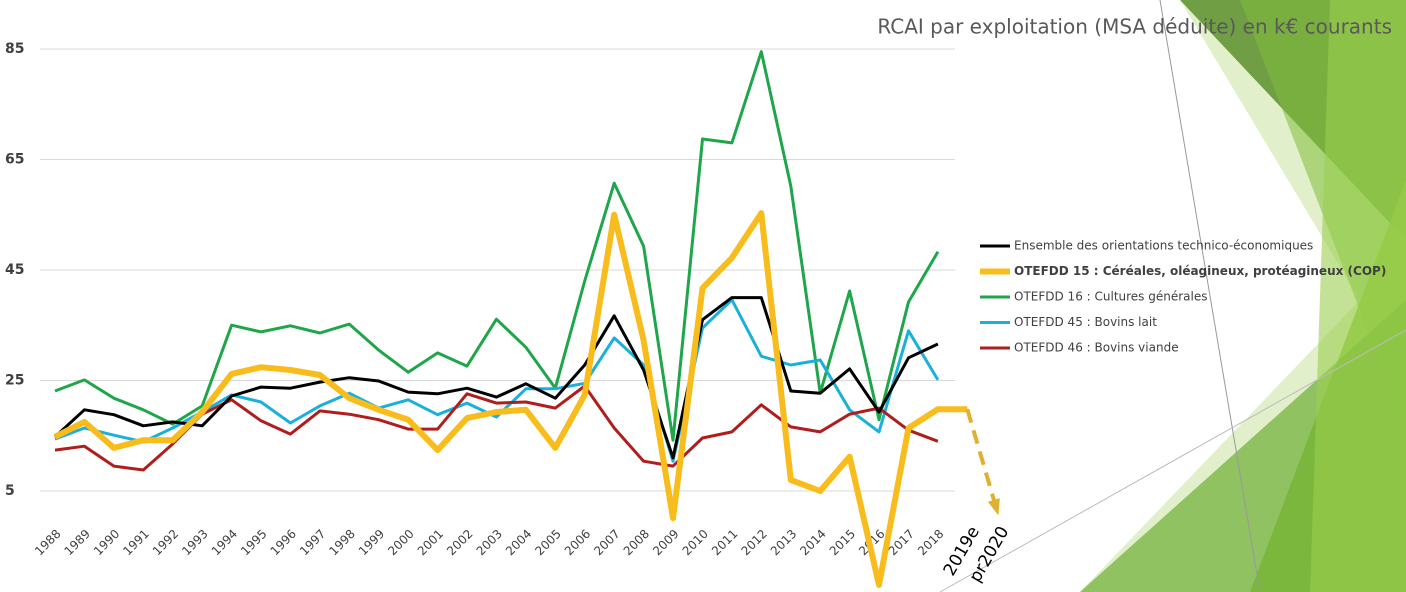 Image resolution: width=1406 pixels, height=592 pixels. Describe the element at coordinates (135, 542) in the screenshot. I see `x-tick-label: 1991` at that location.